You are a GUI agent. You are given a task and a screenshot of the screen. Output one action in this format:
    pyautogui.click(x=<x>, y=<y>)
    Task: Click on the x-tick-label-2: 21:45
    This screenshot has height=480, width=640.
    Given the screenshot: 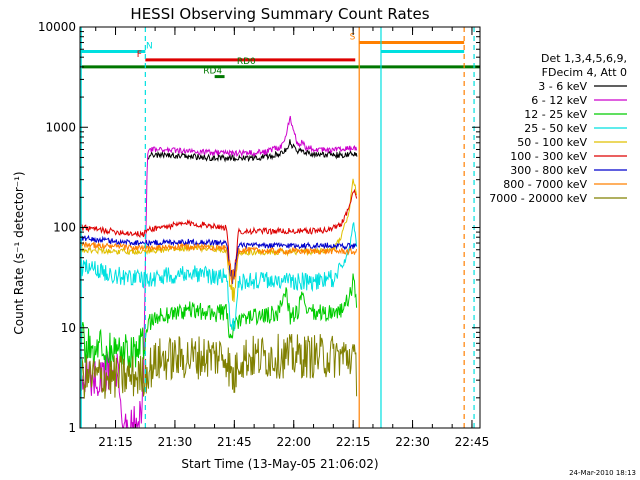 What is the action you would take?
    pyautogui.click(x=234, y=442)
    